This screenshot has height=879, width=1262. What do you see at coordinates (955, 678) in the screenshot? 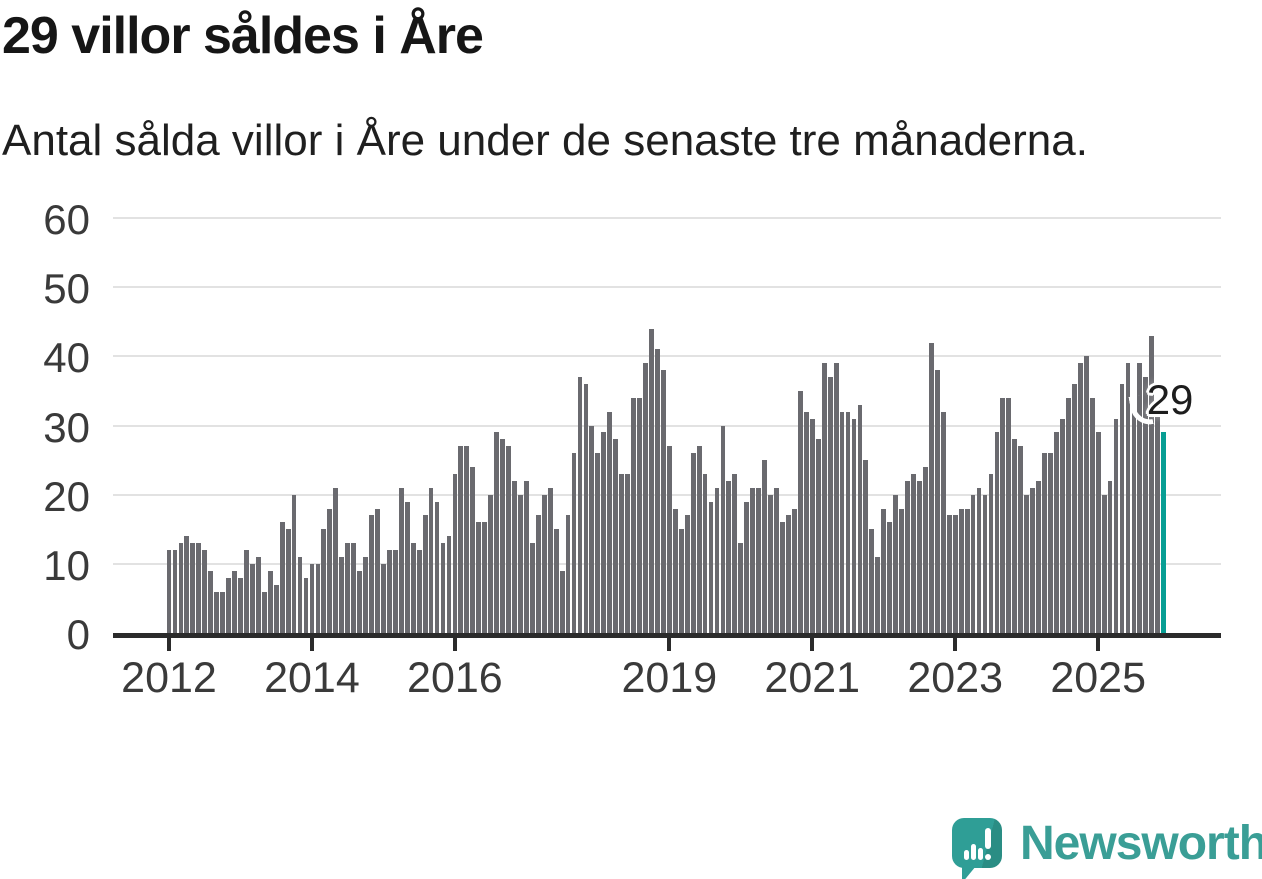
I see `x-axis-label-2023: 2023` at bounding box center [955, 678].